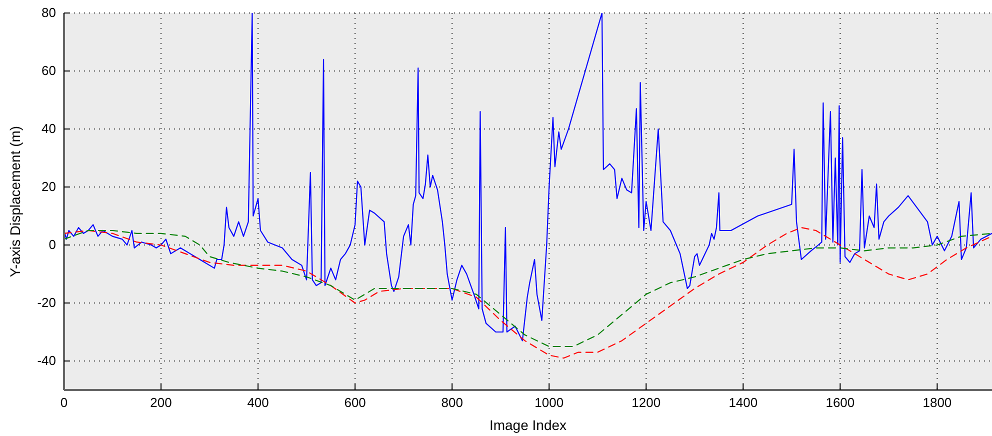 The height and width of the screenshot is (436, 992). I want to click on y-axis-title: Y-axis Displacement (m), so click(15, 202).